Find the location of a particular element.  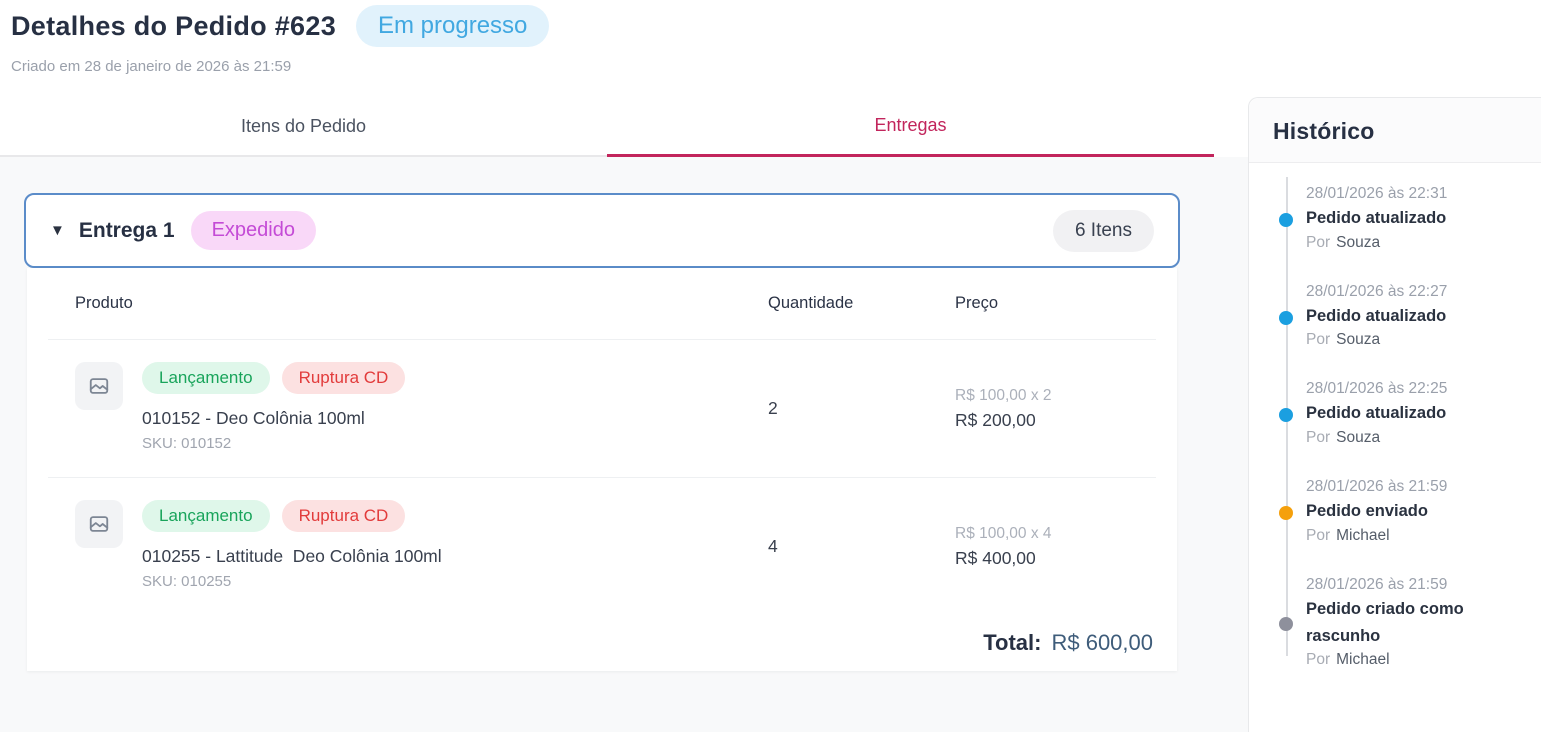

delivery-status-badge: Expedido is located at coordinates (253, 230).